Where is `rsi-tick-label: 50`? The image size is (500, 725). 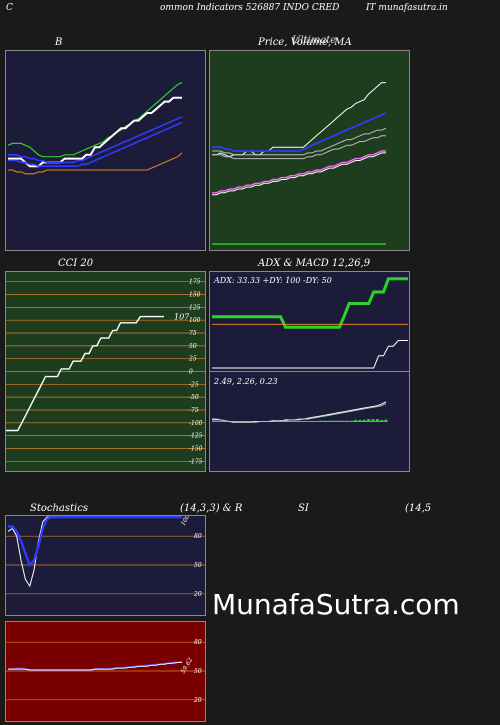 rsi-tick-label: 50 is located at coordinates (198, 671).